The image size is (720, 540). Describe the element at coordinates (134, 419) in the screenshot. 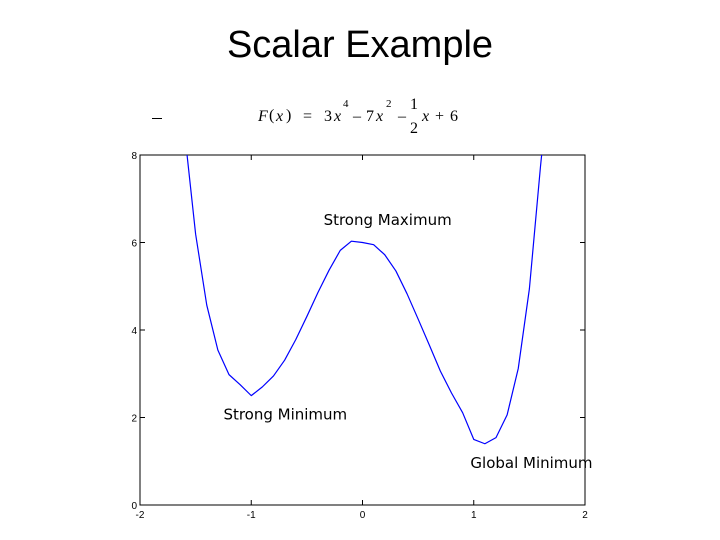

I see `y-tick-label: 2` at that location.